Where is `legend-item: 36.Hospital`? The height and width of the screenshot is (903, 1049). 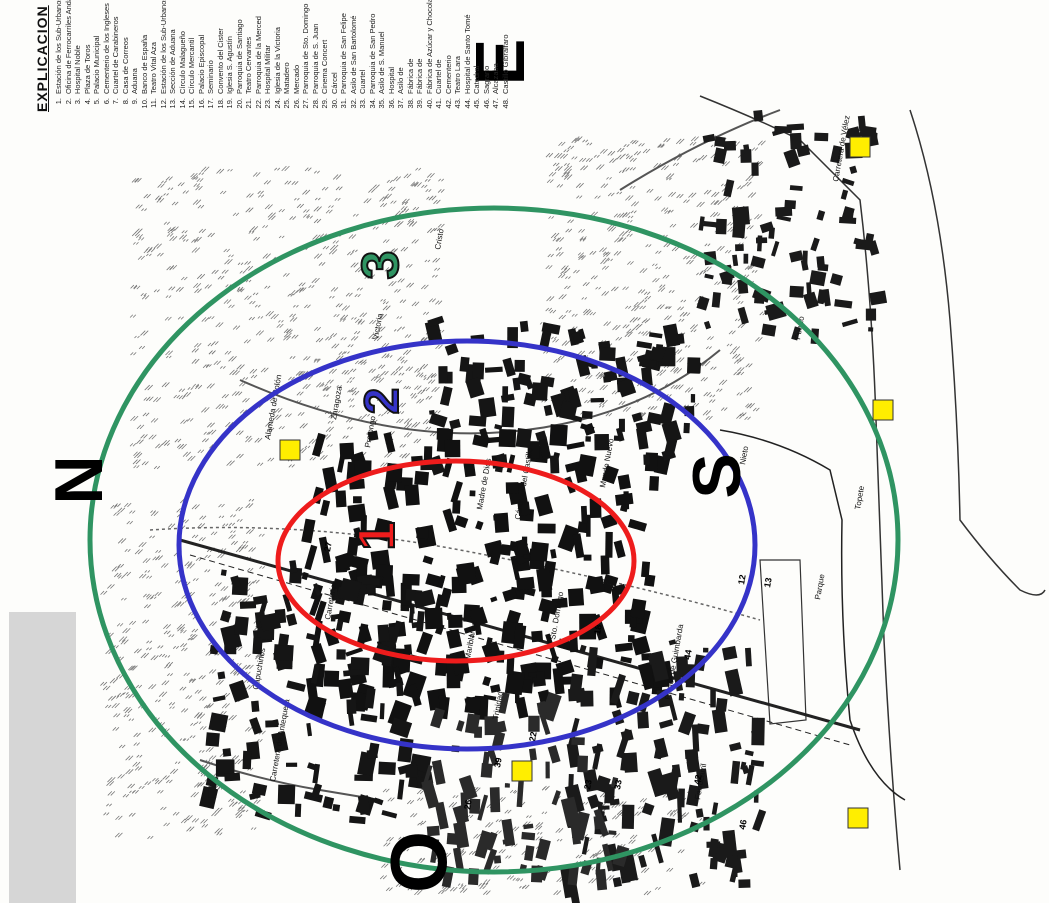
legend-item: 36.Hospital is located at coordinates (391, 87).